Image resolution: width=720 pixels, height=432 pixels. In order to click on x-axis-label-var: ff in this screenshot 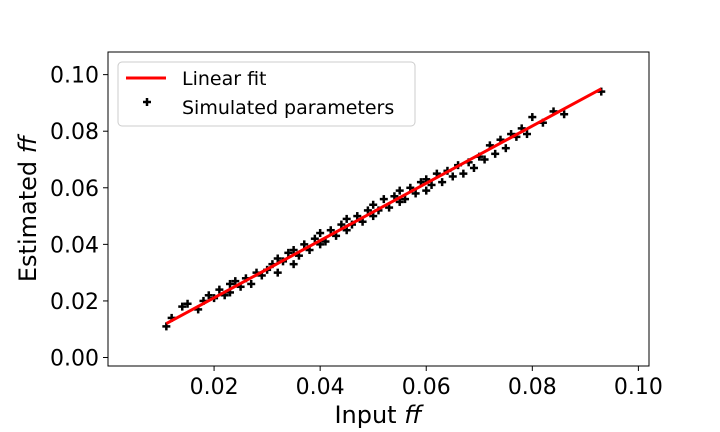, I will do `click(414, 415)`.